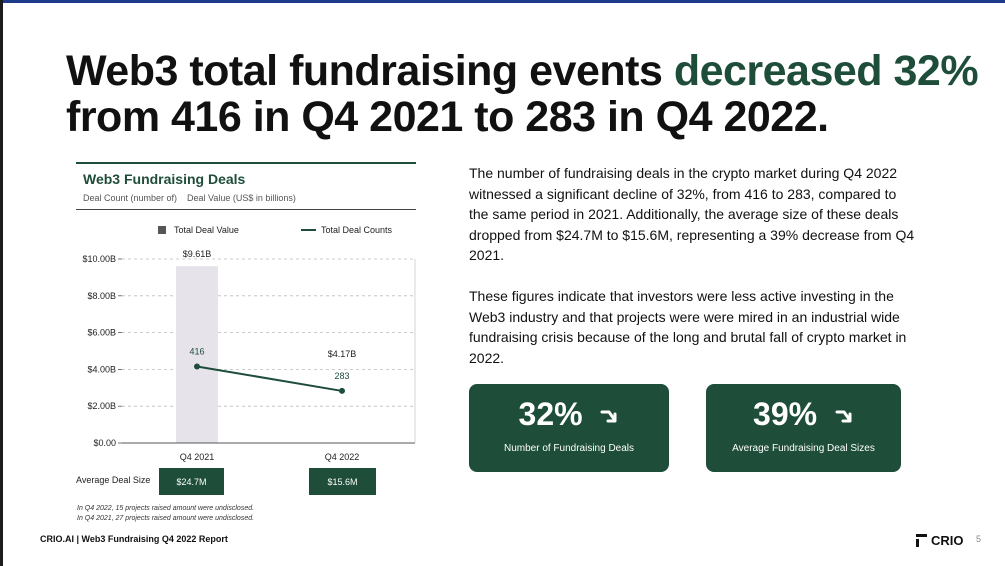 The width and height of the screenshot is (1005, 566). What do you see at coordinates (130, 198) in the screenshot?
I see `subtitle-count: Deal Count (number of)` at bounding box center [130, 198].